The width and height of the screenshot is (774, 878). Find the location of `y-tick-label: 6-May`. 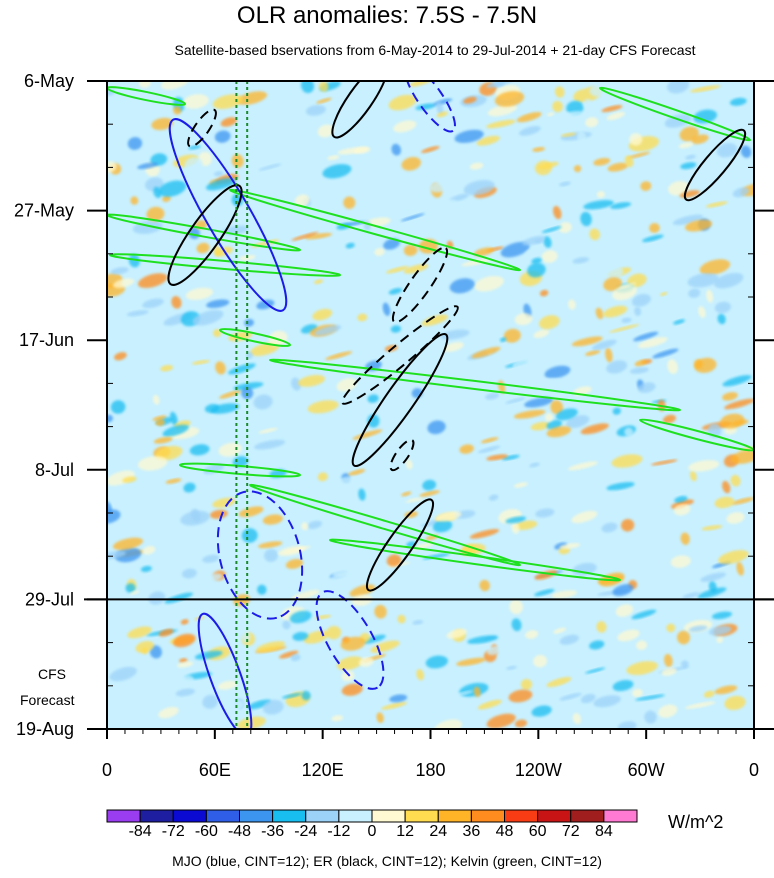

y-tick-label: 6-May is located at coordinates (49, 81).